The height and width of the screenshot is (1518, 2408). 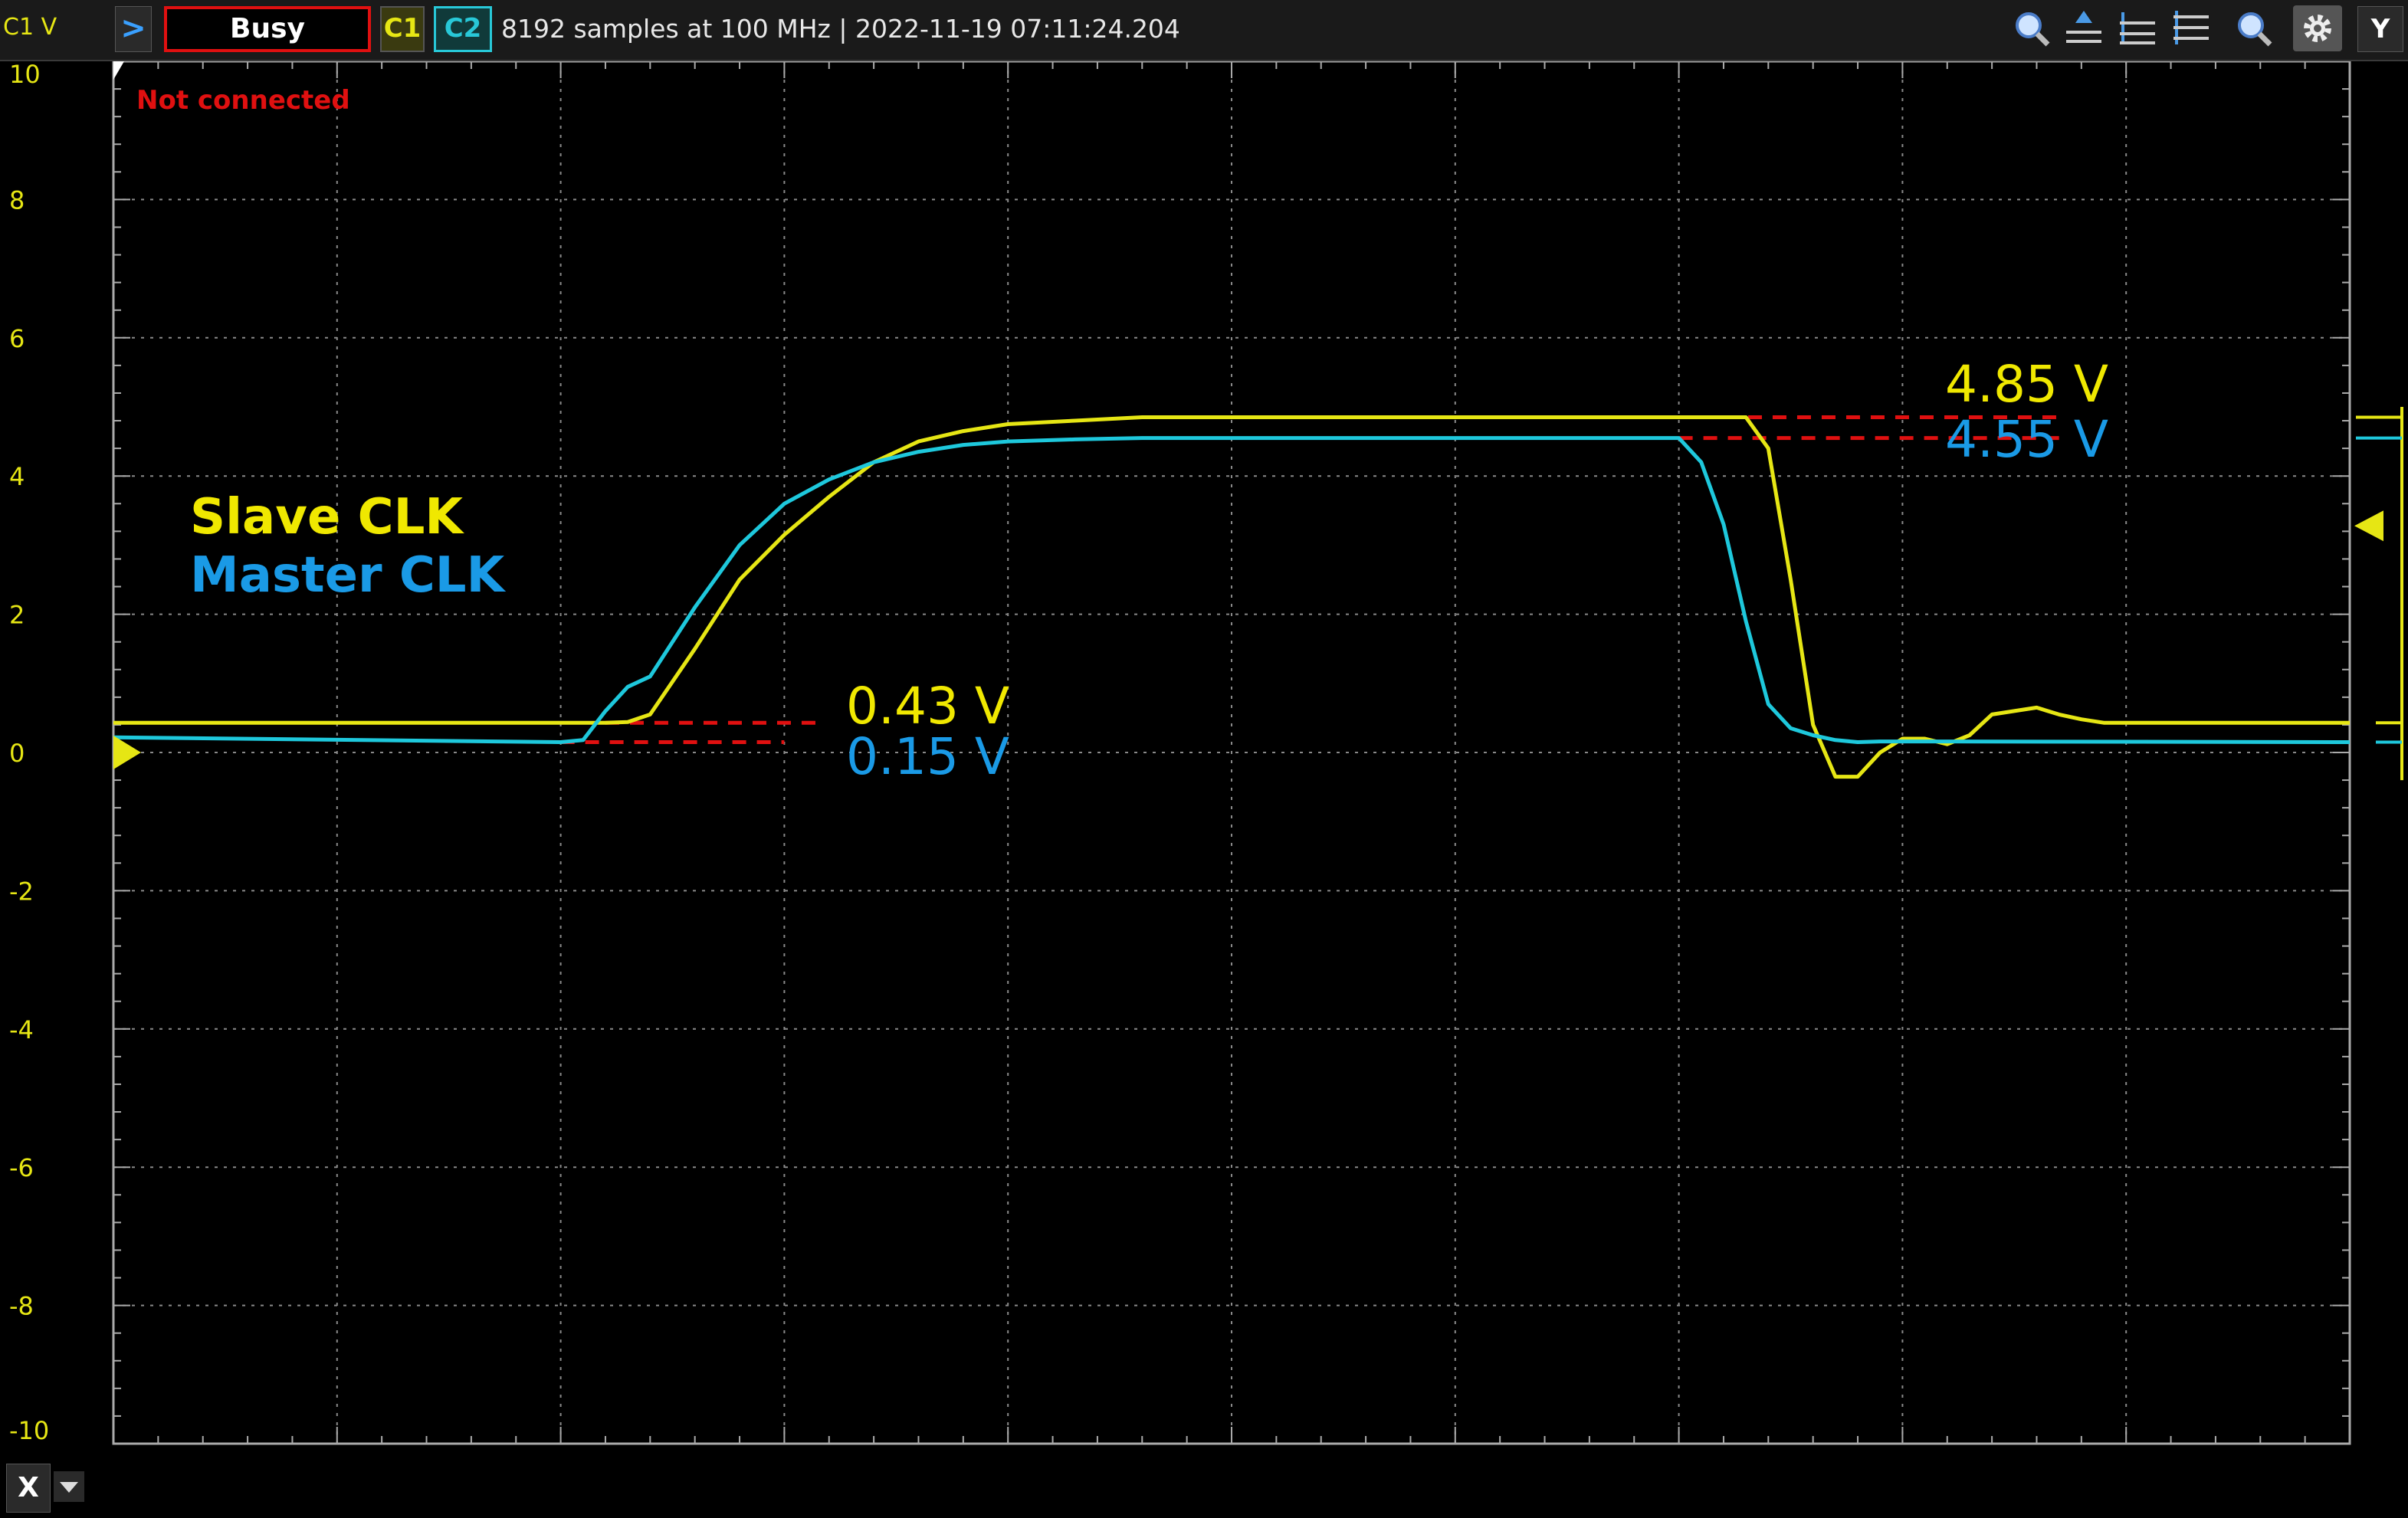 I want to click on y-tick-label: 0, so click(x=17, y=753).